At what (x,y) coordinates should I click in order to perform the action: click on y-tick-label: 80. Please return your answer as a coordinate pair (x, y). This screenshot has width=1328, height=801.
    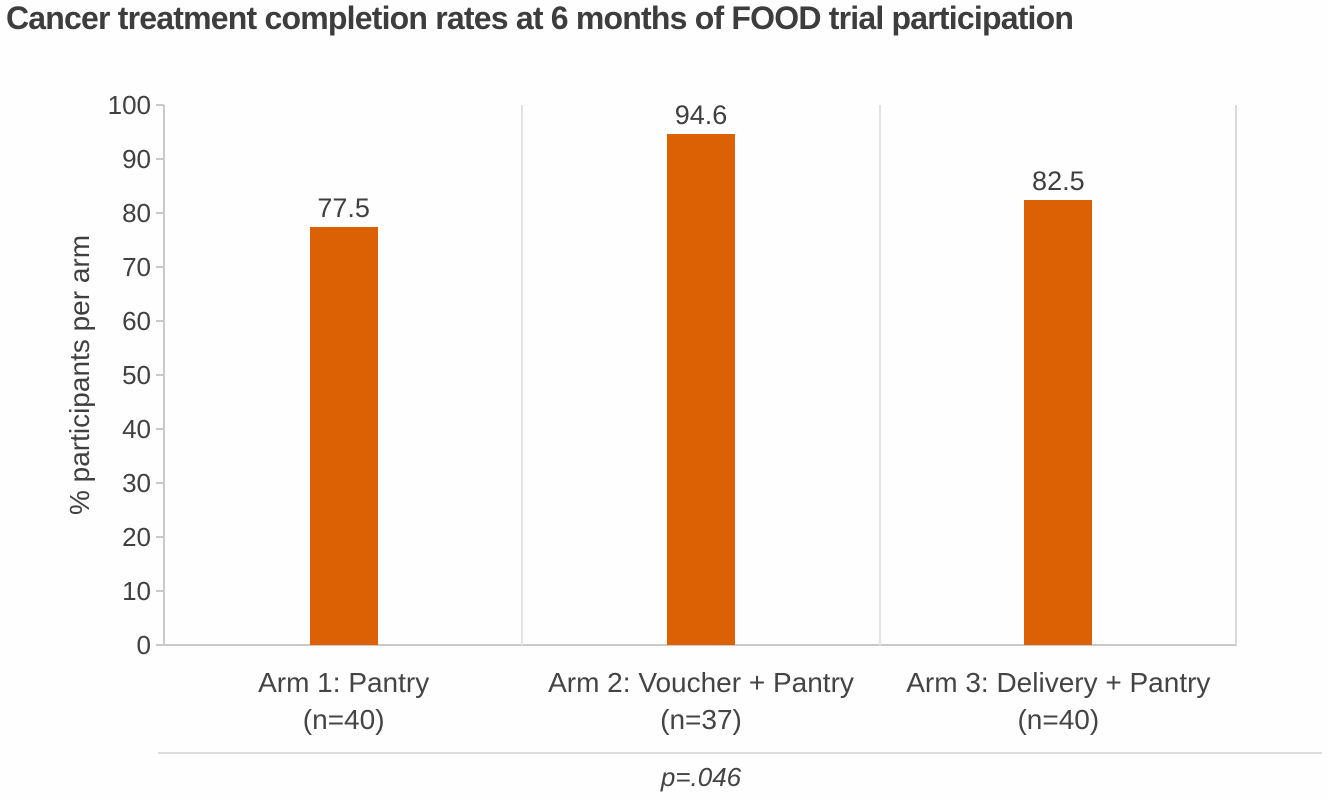
    Looking at the image, I should click on (136, 213).